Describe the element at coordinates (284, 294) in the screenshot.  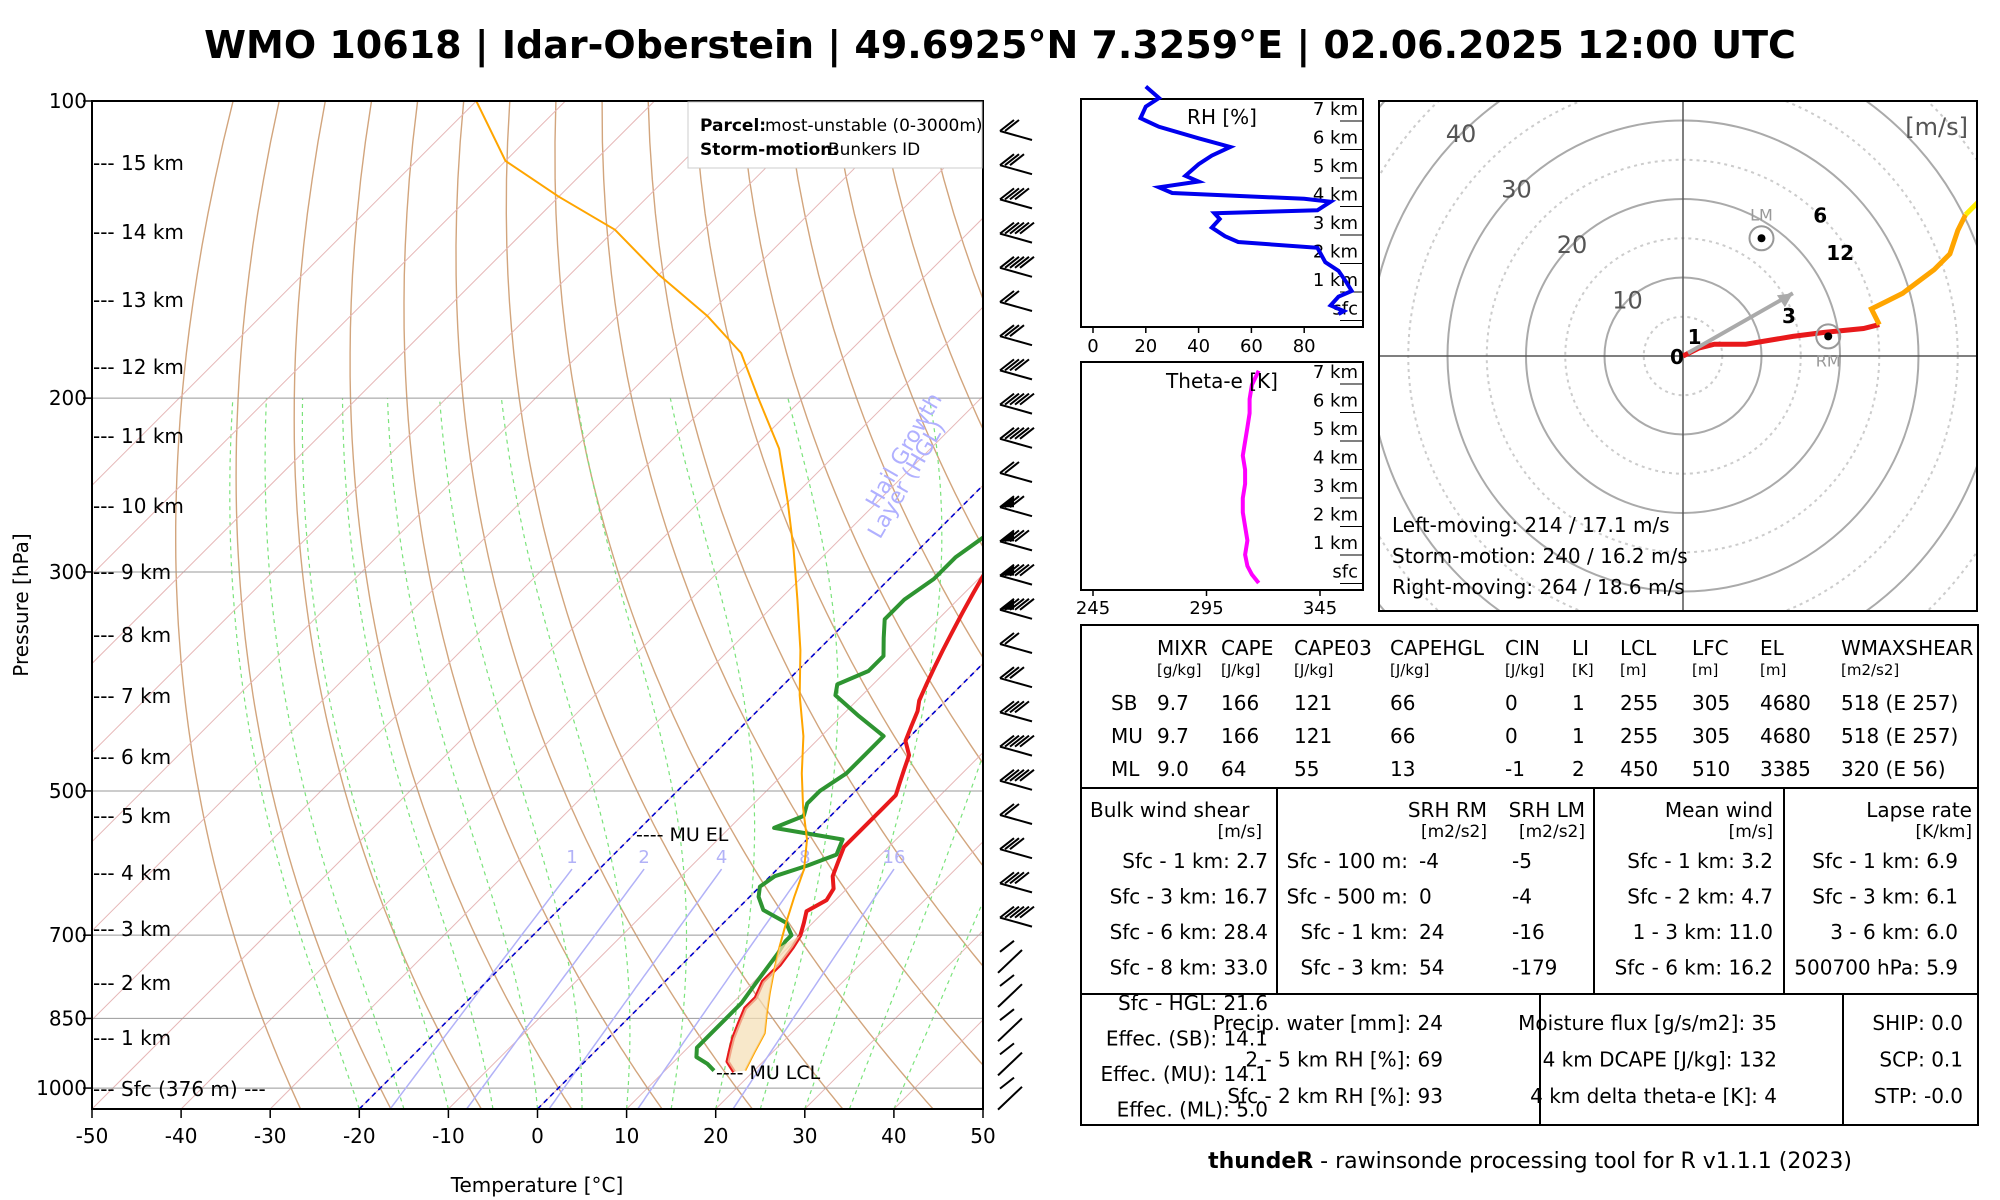
I see `isotherm` at that location.